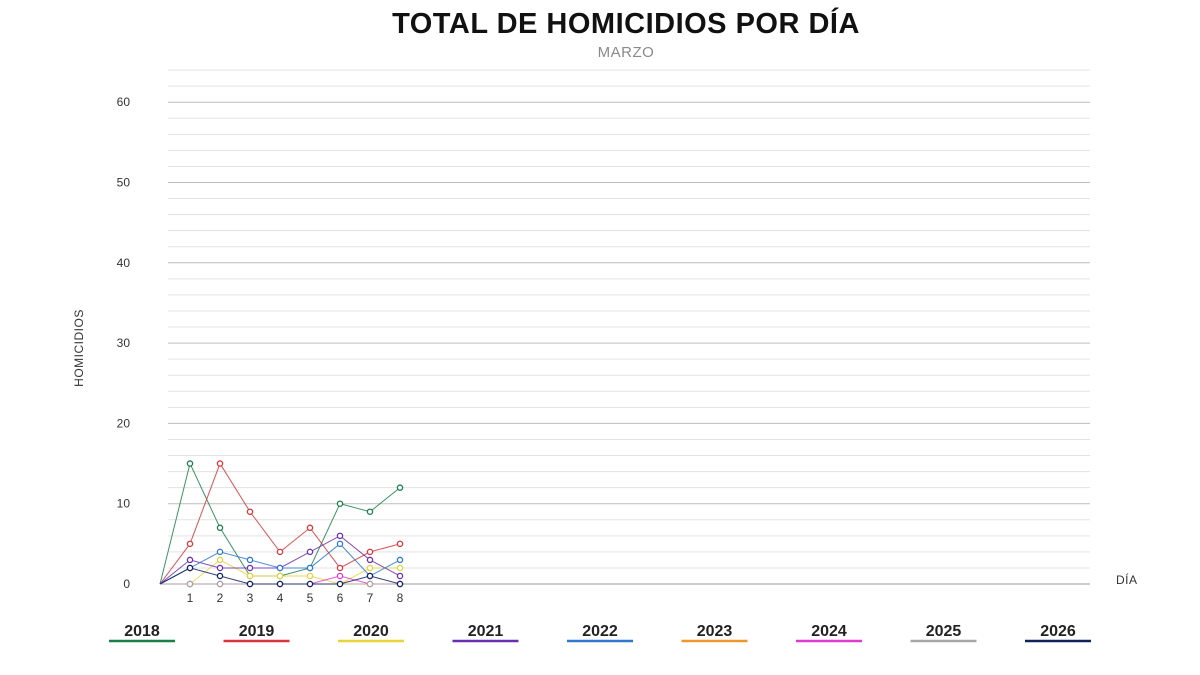 The image size is (1200, 675). I want to click on legend-label: 2018, so click(142, 631).